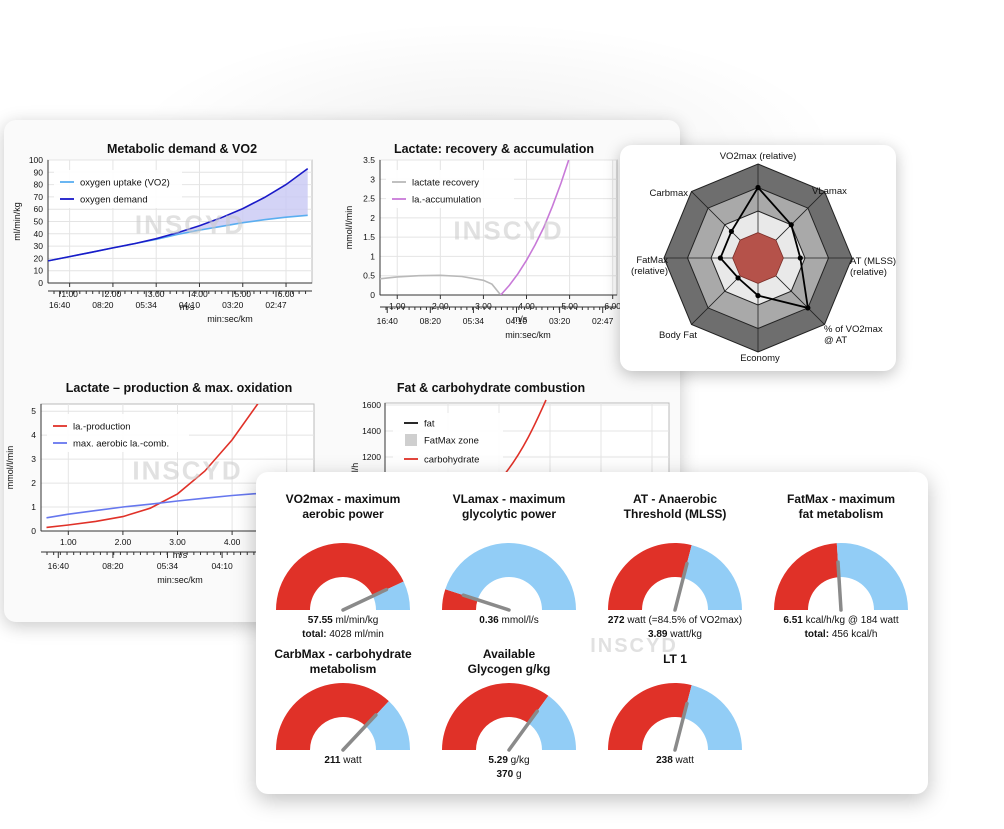 The width and height of the screenshot is (1004, 829). I want to click on x-tick-label: 4.00, so click(232, 542).